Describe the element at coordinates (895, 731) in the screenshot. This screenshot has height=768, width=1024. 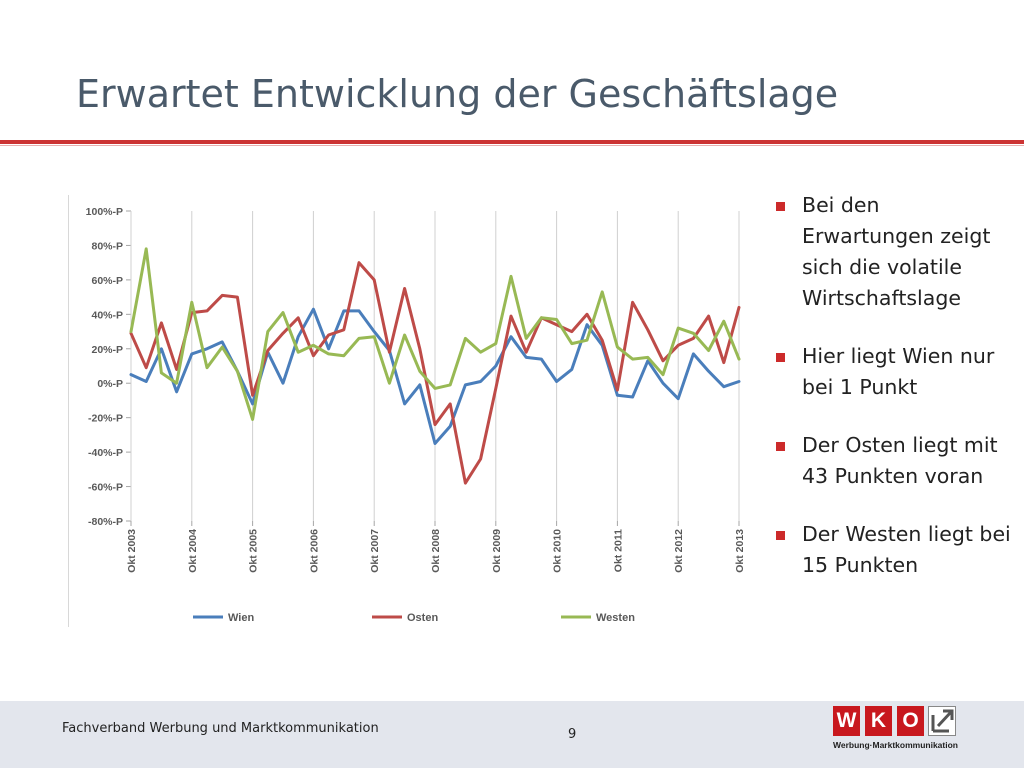
I see `wko-logo: W K O Werbung·Marktkommunikation` at that location.